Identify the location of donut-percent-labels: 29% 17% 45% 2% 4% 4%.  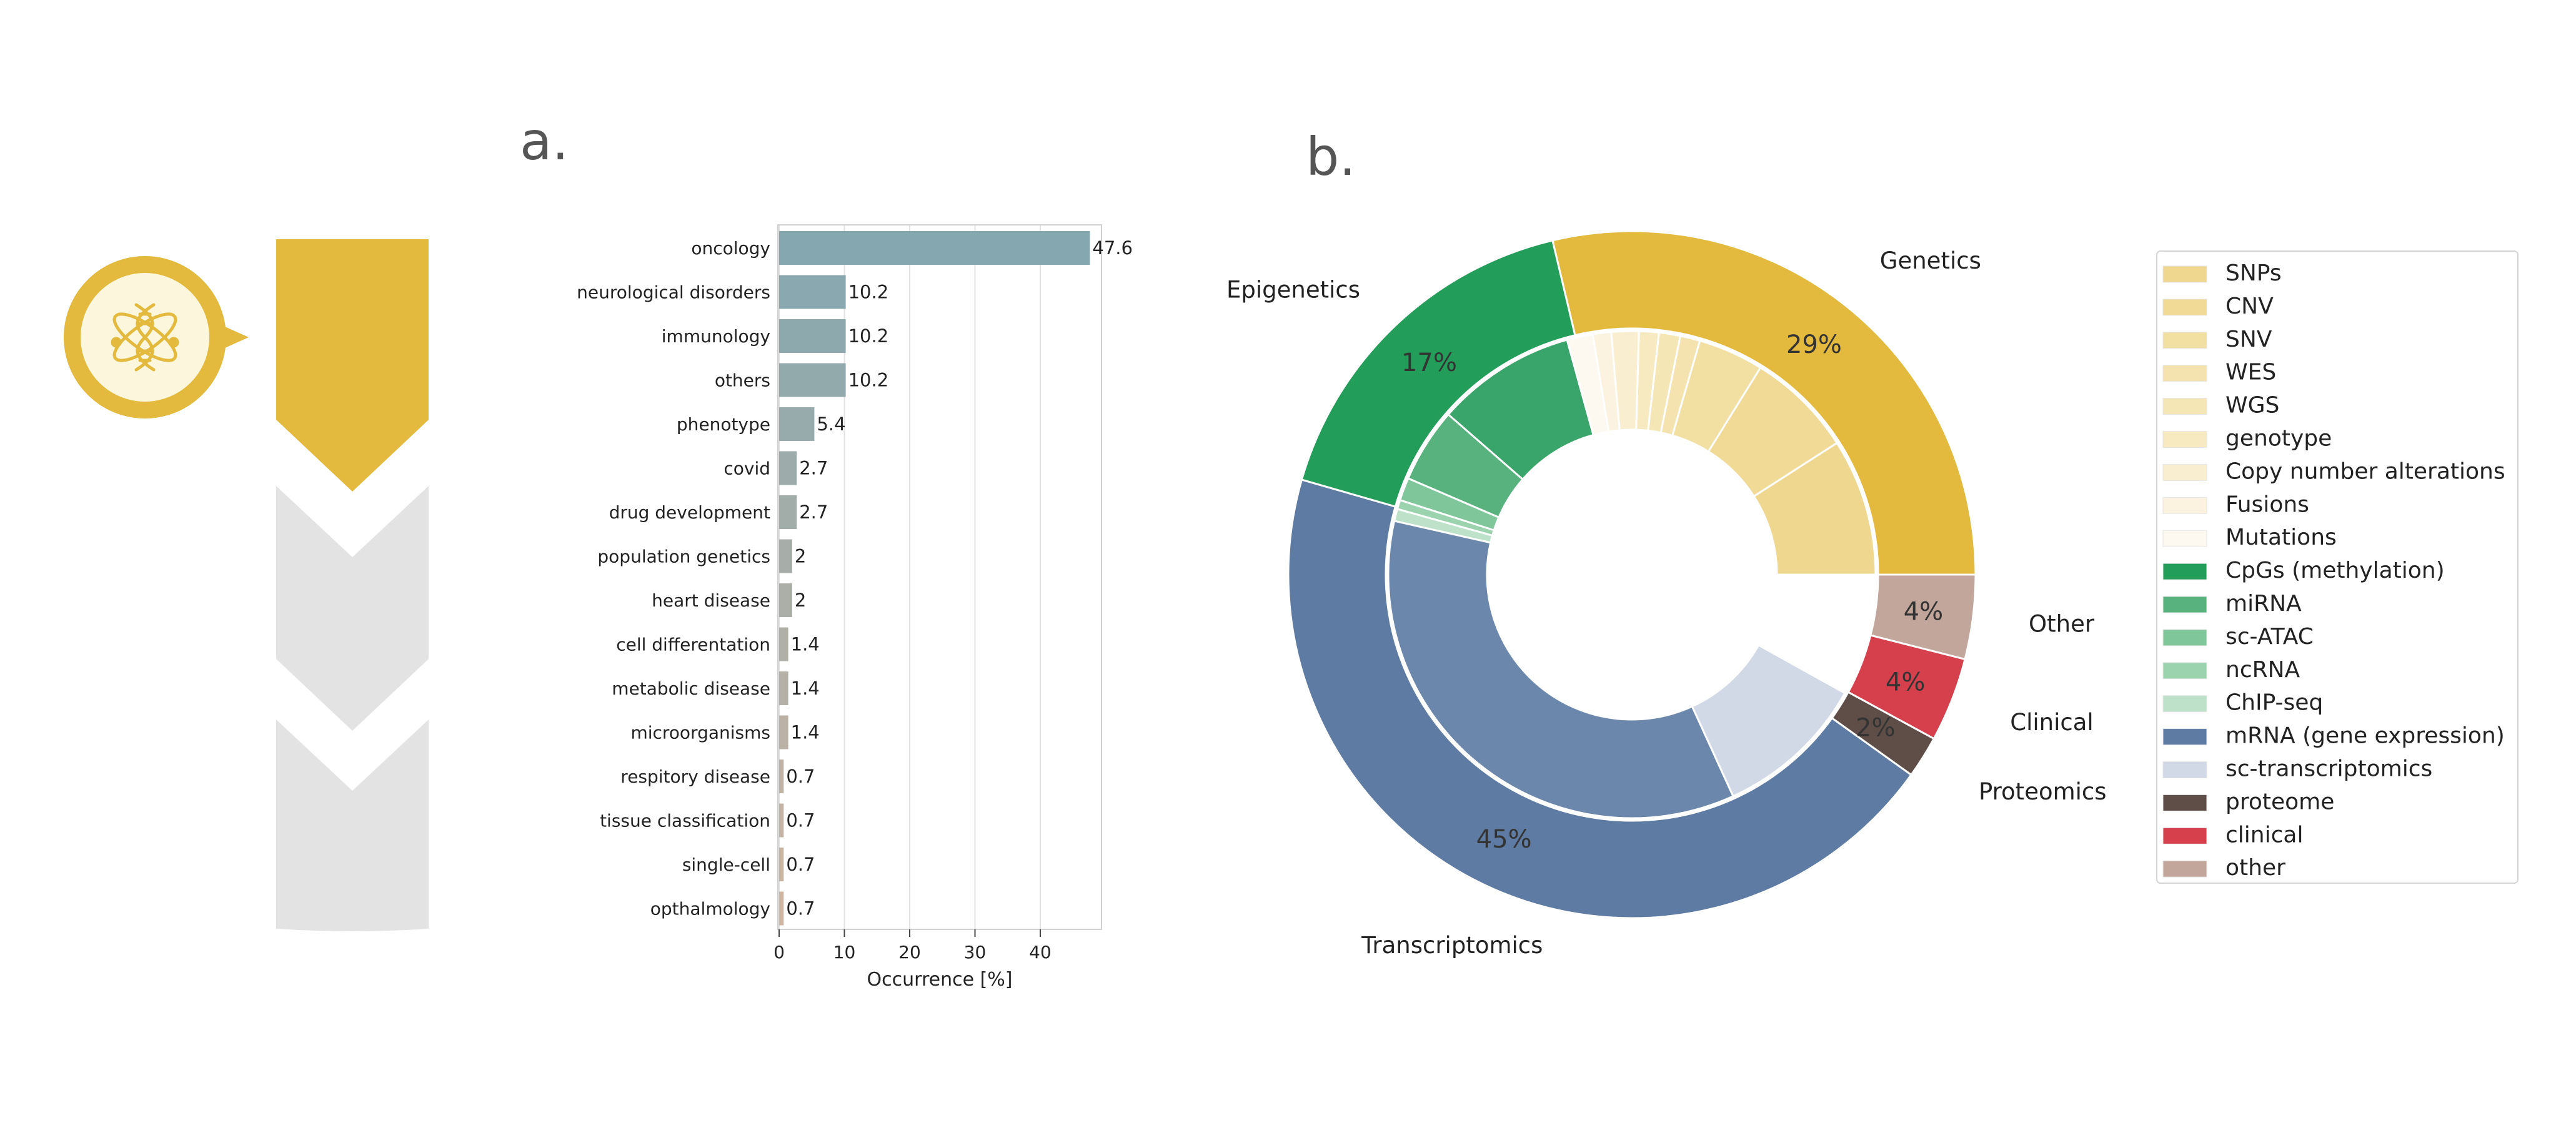
(1672, 592).